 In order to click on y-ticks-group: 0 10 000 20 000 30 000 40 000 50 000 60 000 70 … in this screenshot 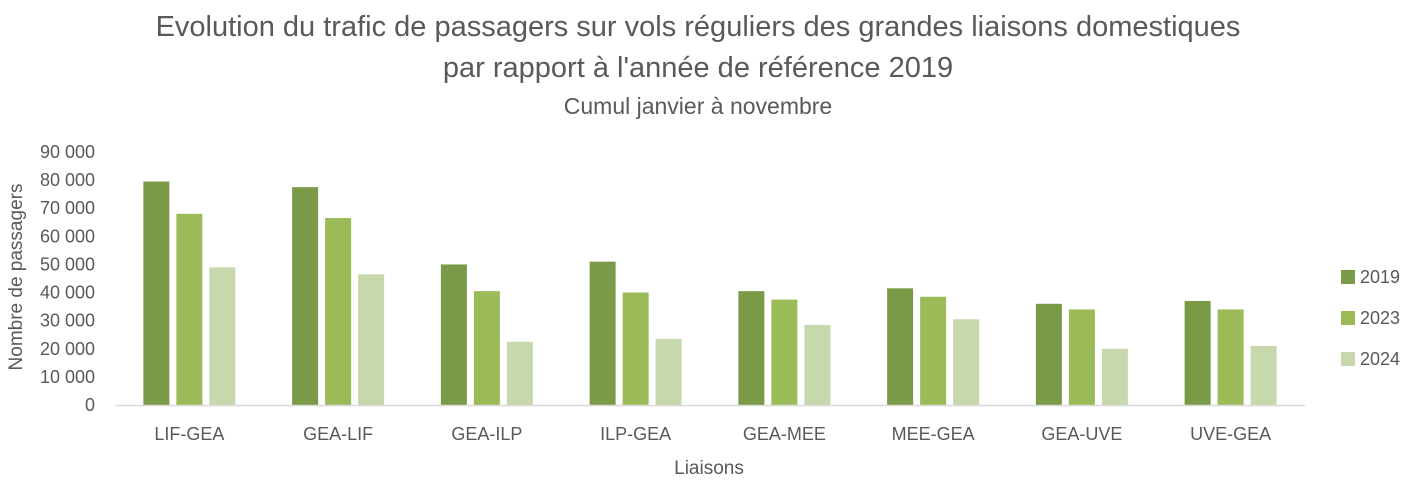, I will do `click(67, 278)`.